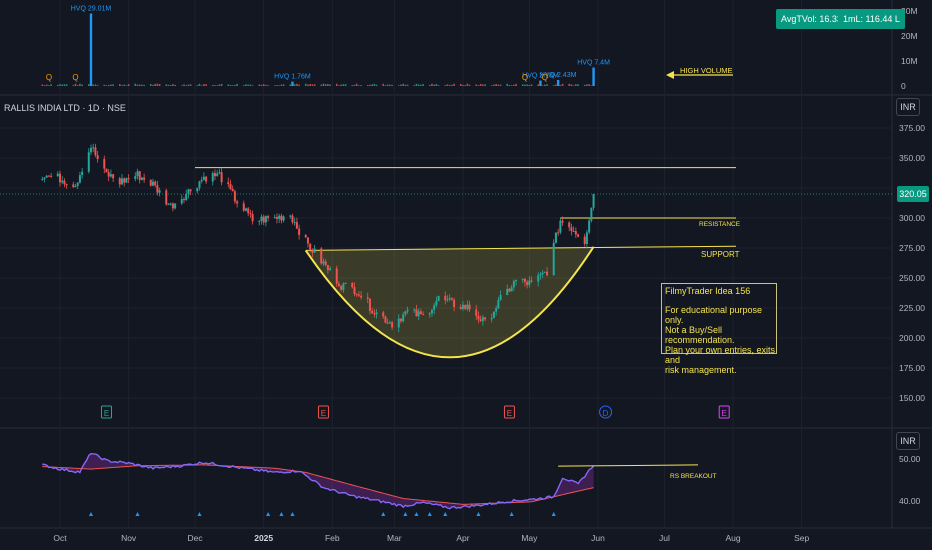  Describe the element at coordinates (913, 194) in the screenshot. I see `last-price-tag: 320.05` at that location.